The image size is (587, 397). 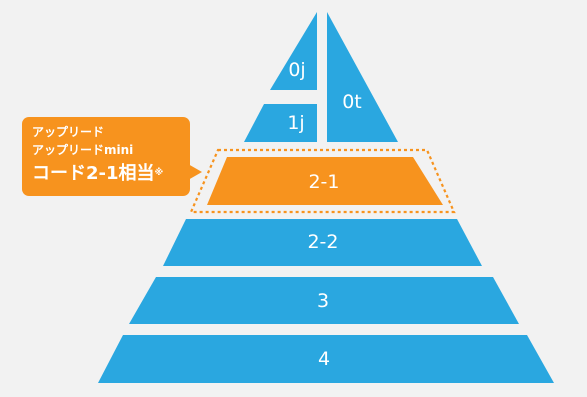 I want to click on layer-1j, so click(x=280, y=123).